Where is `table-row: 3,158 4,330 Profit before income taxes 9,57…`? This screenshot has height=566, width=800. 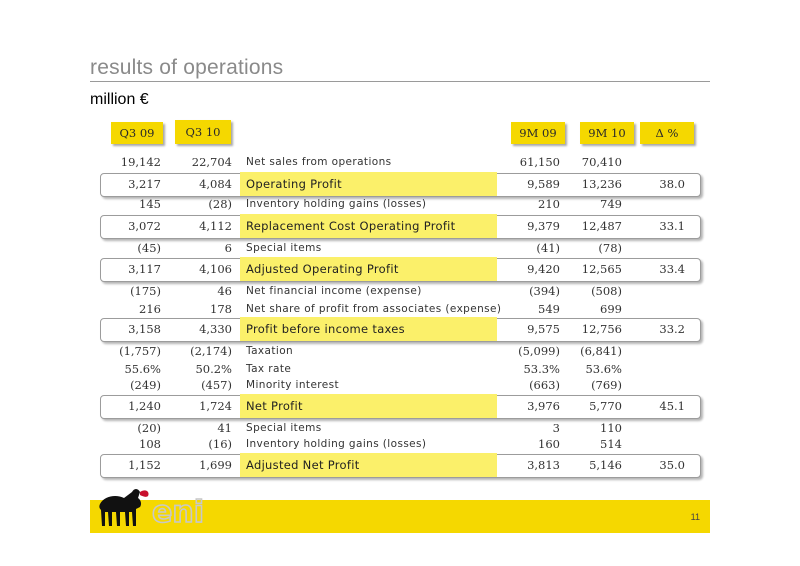 table-row: 3,158 4,330 Profit before income taxes 9,57… is located at coordinates (400, 329).